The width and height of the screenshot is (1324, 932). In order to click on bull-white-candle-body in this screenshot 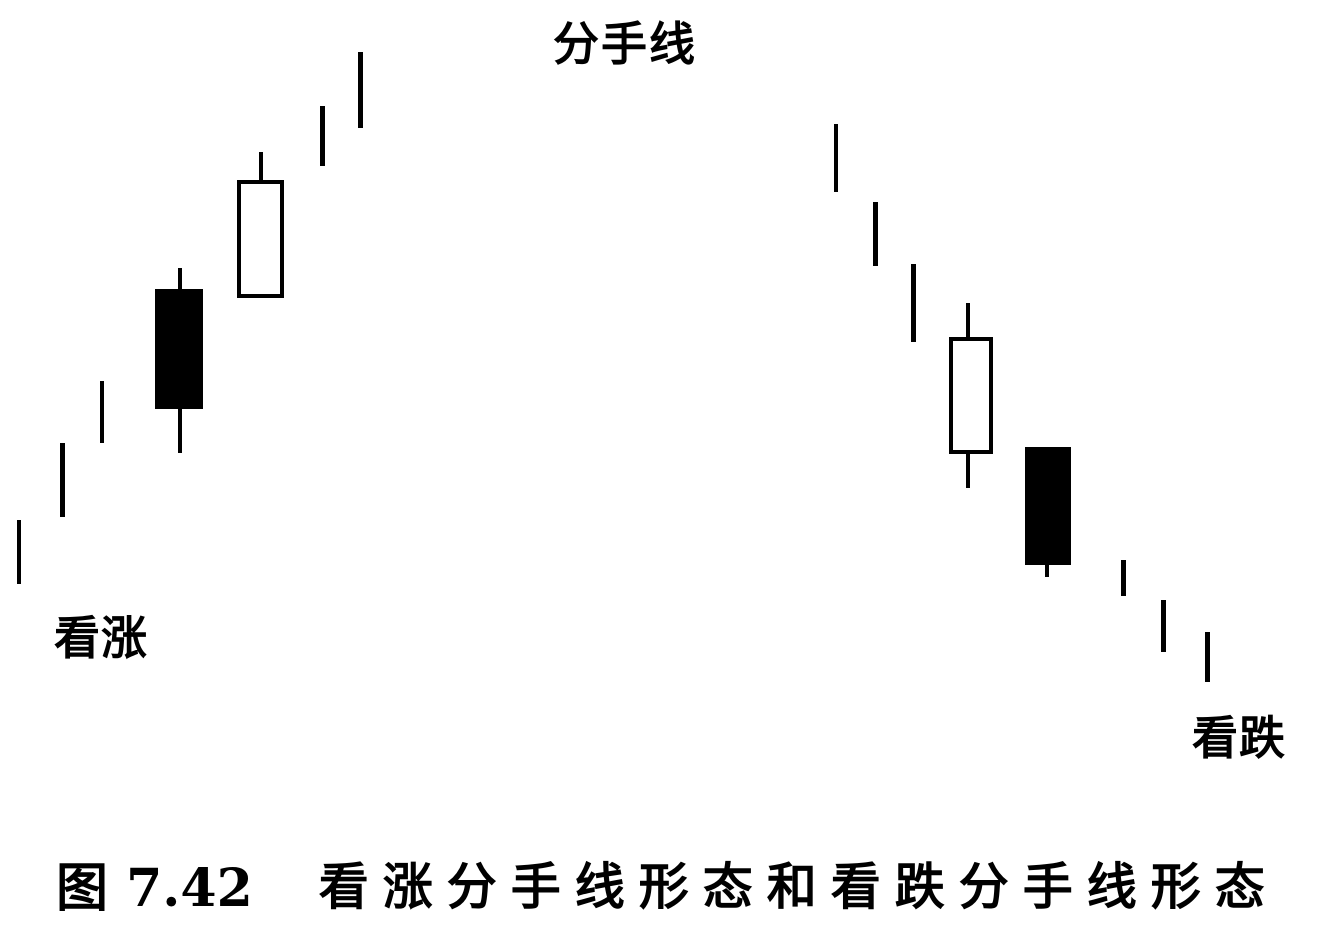, I will do `click(260, 239)`.